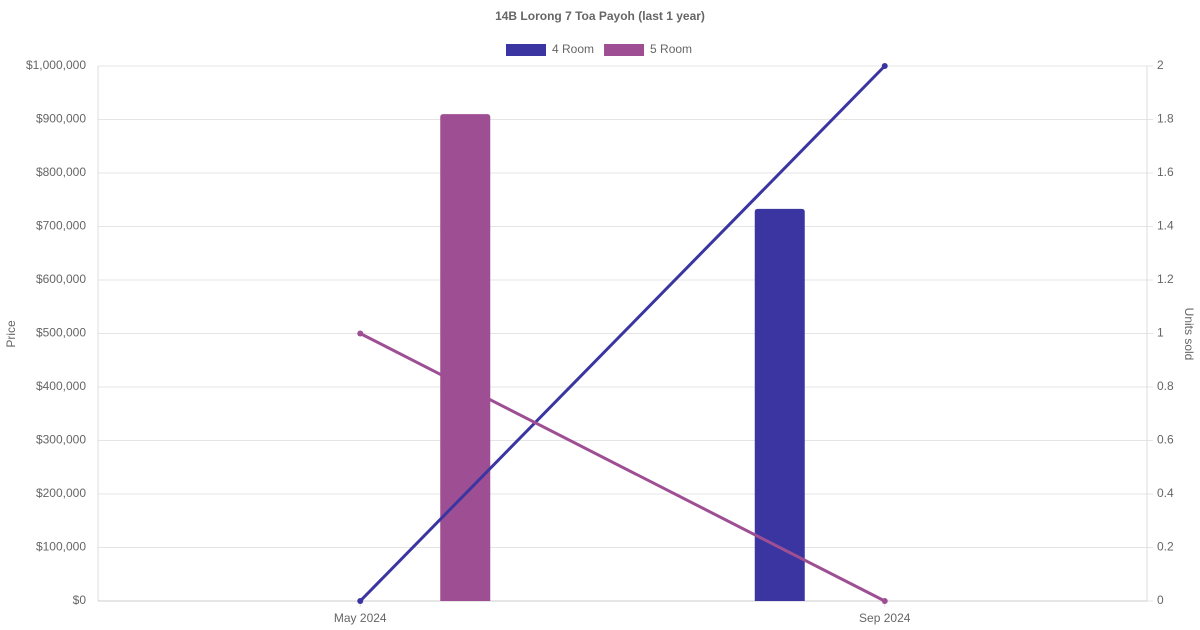  I want to click on y2-tick-label: 1.6, so click(1165, 172).